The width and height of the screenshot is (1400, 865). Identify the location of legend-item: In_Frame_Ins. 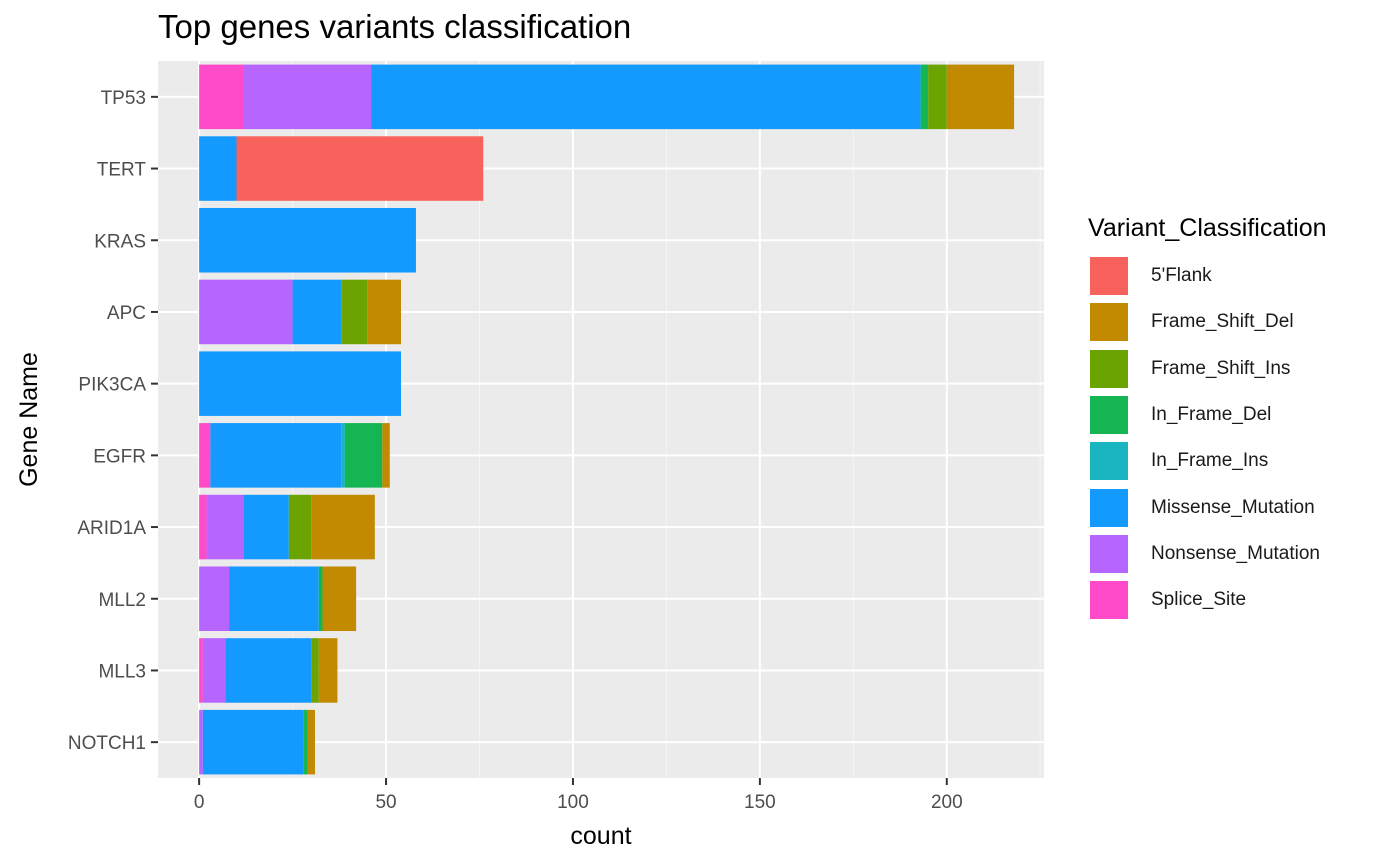
(1207, 461).